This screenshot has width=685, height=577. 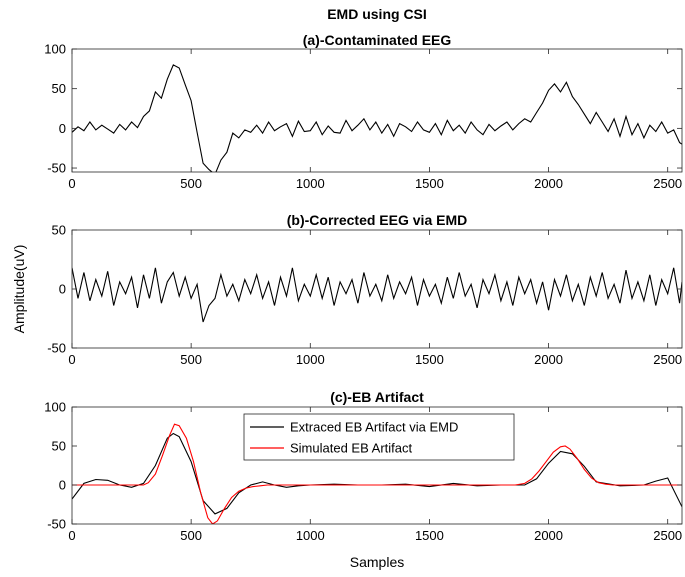 What do you see at coordinates (19, 289) in the screenshot?
I see `figure-ylabel: Amplitude(uV)` at bounding box center [19, 289].